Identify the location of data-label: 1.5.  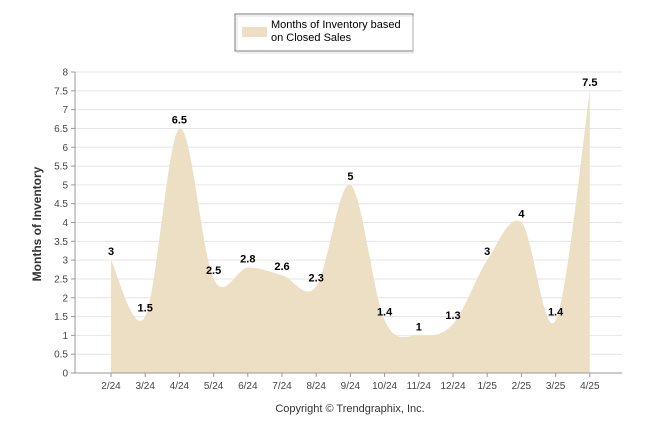
(145, 309).